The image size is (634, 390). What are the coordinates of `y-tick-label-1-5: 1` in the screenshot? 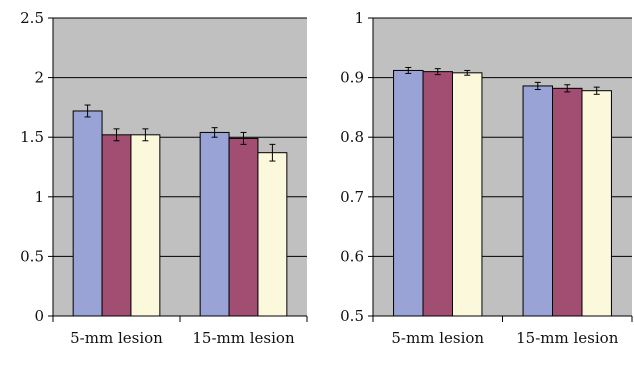 It's located at (359, 18).